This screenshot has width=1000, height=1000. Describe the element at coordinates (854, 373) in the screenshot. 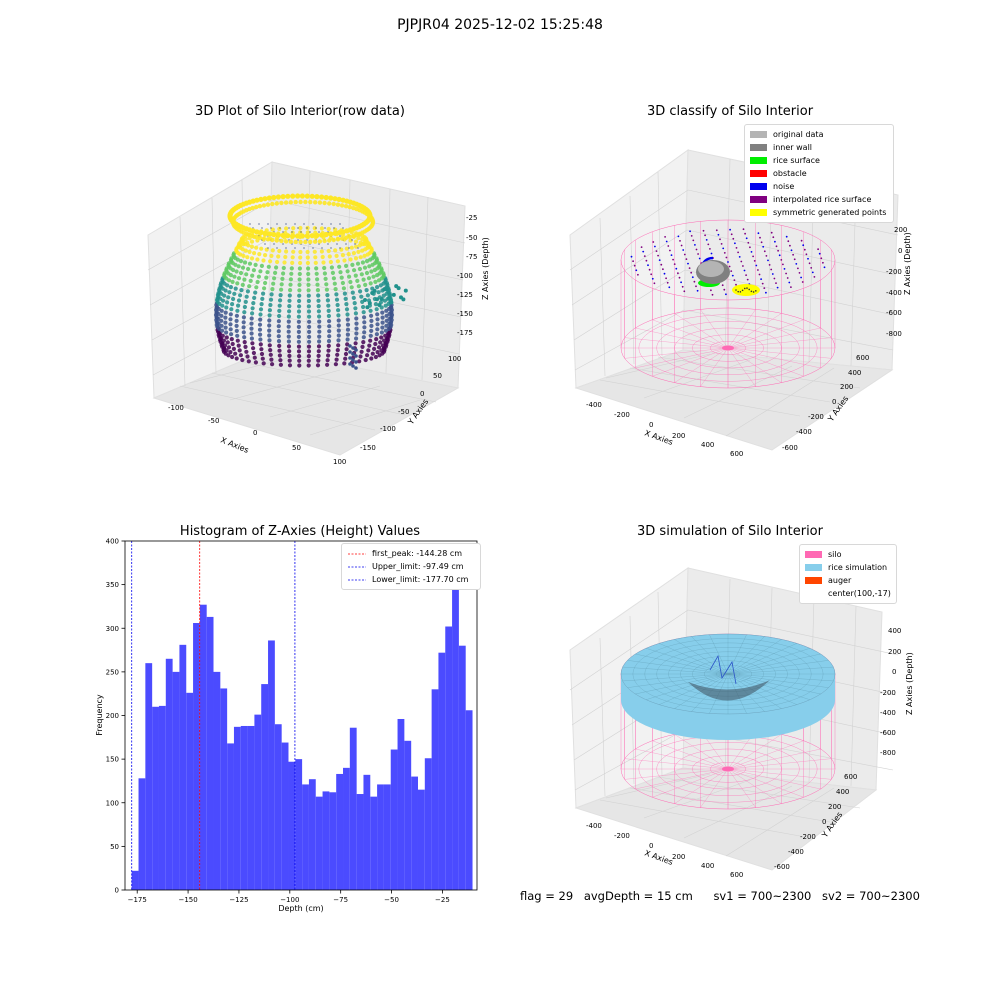

I see `y-tick: 400` at that location.